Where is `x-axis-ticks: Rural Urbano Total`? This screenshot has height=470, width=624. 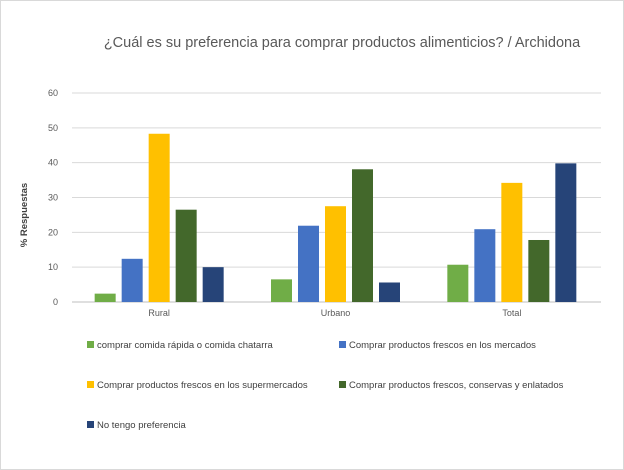
x-axis-ticks: Rural Urbano Total is located at coordinates (334, 313).